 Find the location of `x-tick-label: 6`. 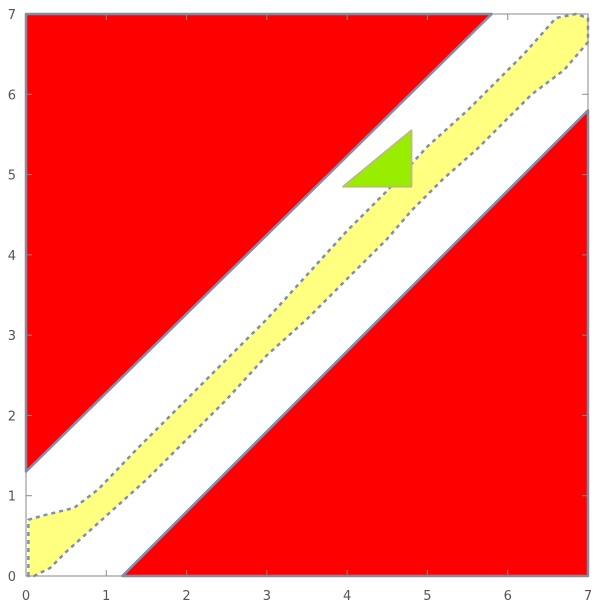

x-tick-label: 6 is located at coordinates (508, 596).